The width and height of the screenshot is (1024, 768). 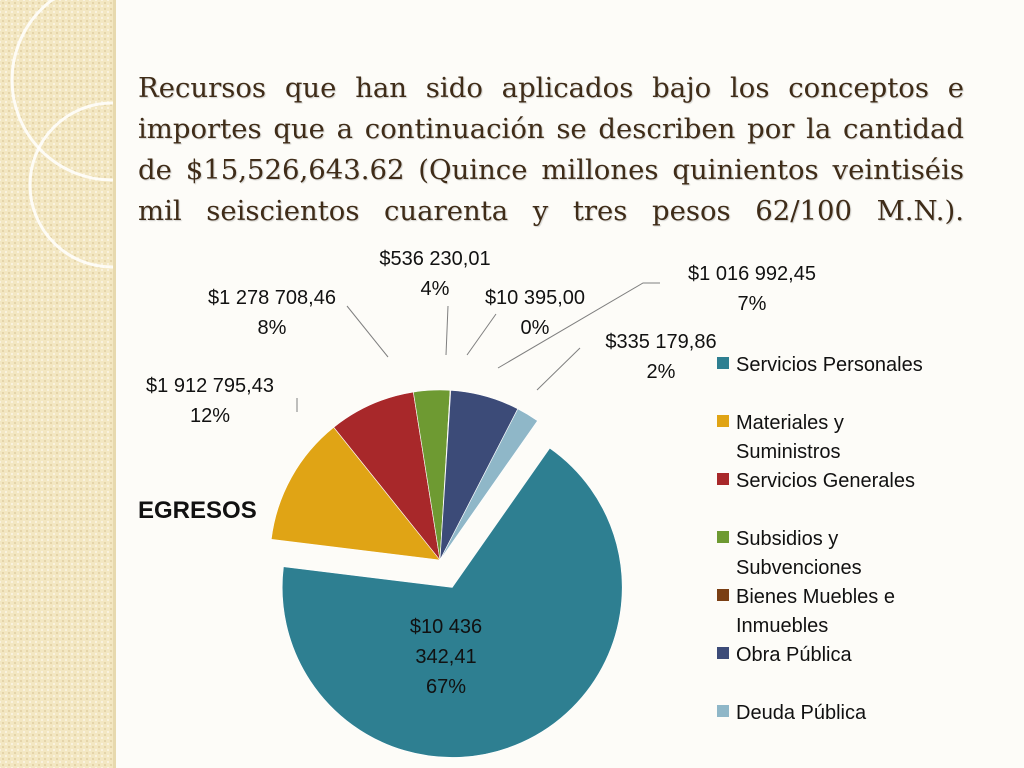 What do you see at coordinates (56, 384) in the screenshot?
I see `decorative-side-band` at bounding box center [56, 384].